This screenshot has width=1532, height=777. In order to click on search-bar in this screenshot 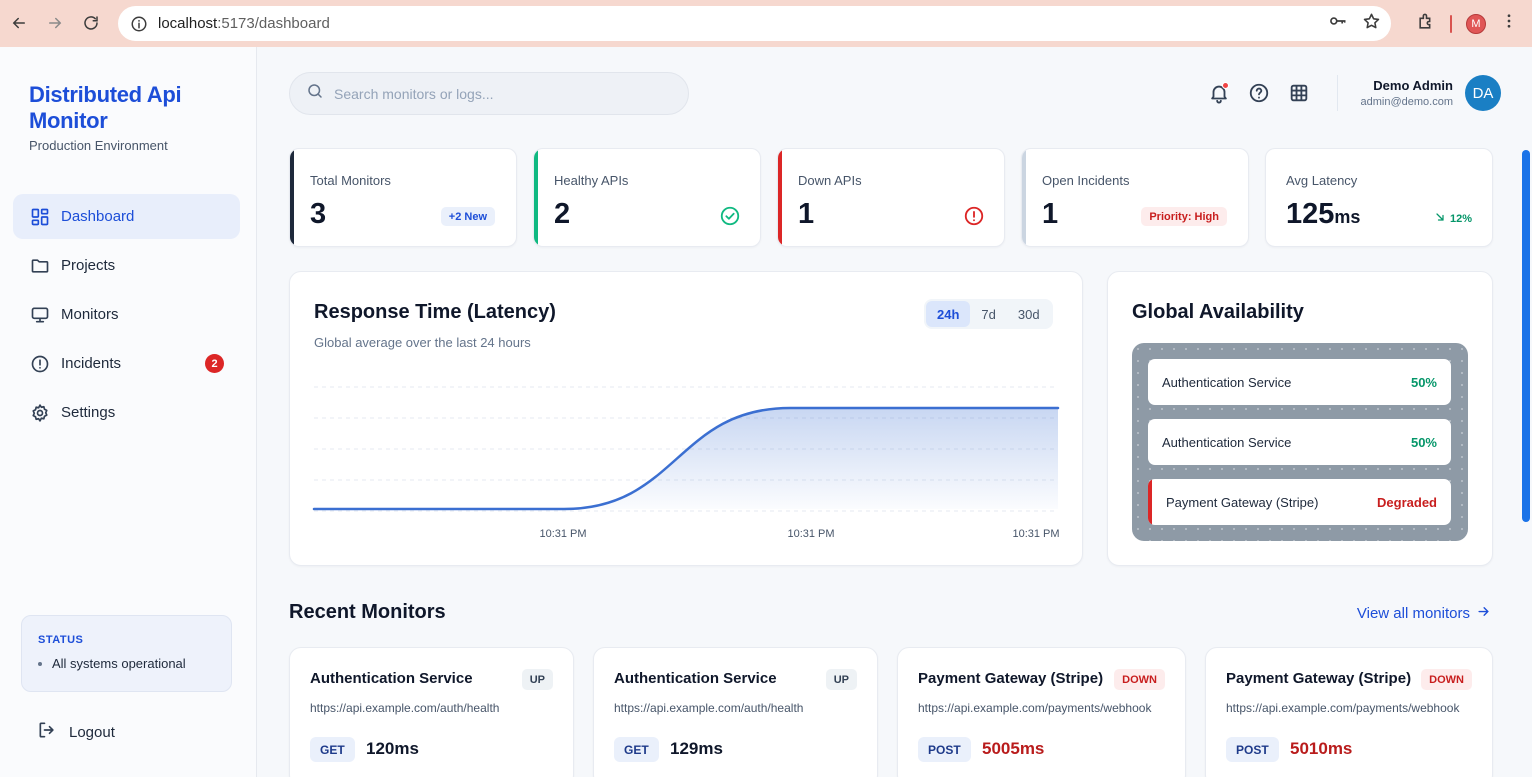, I will do `click(489, 93)`.